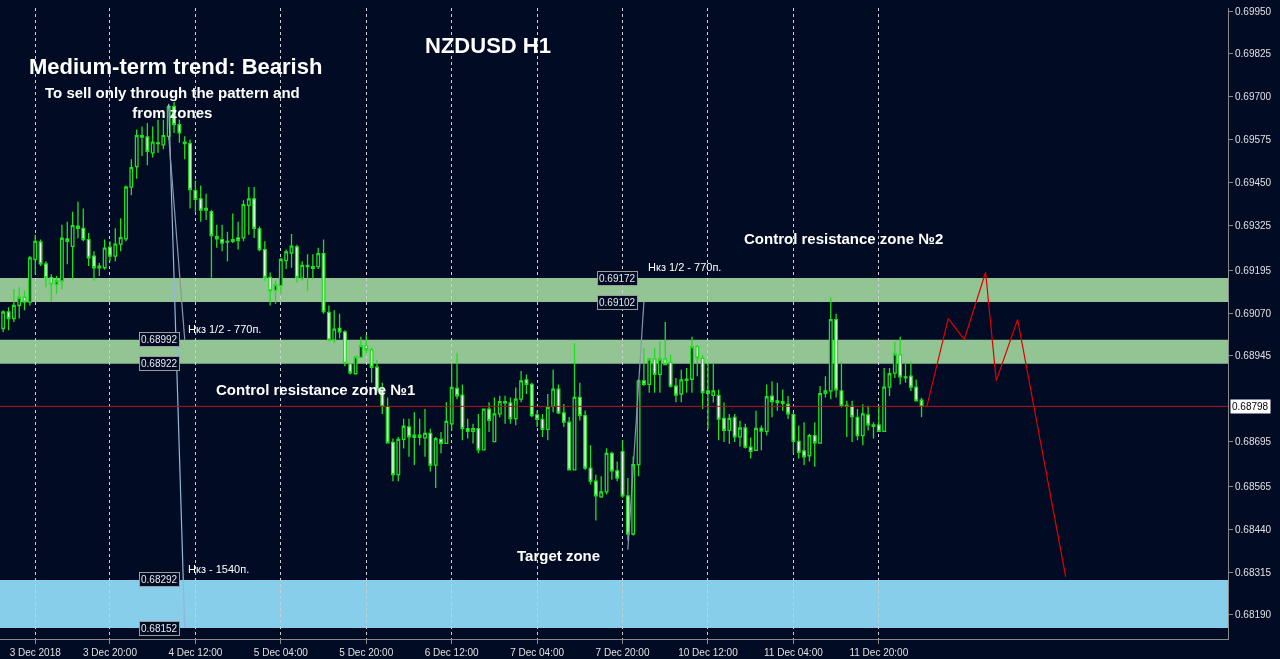 This screenshot has height=659, width=1280. Describe the element at coordinates (794, 652) in the screenshot. I see `x-tick-label: 11 Dec 04:00` at that location.